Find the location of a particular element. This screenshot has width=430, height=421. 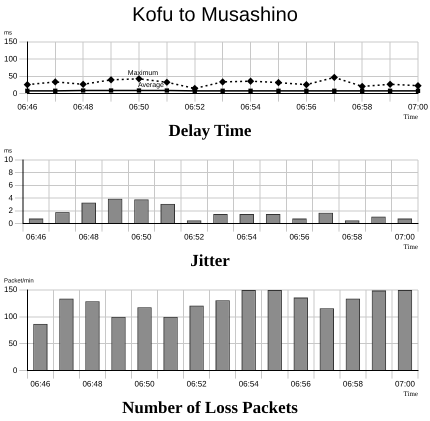

text: Delay Time is located at coordinates (210, 130).